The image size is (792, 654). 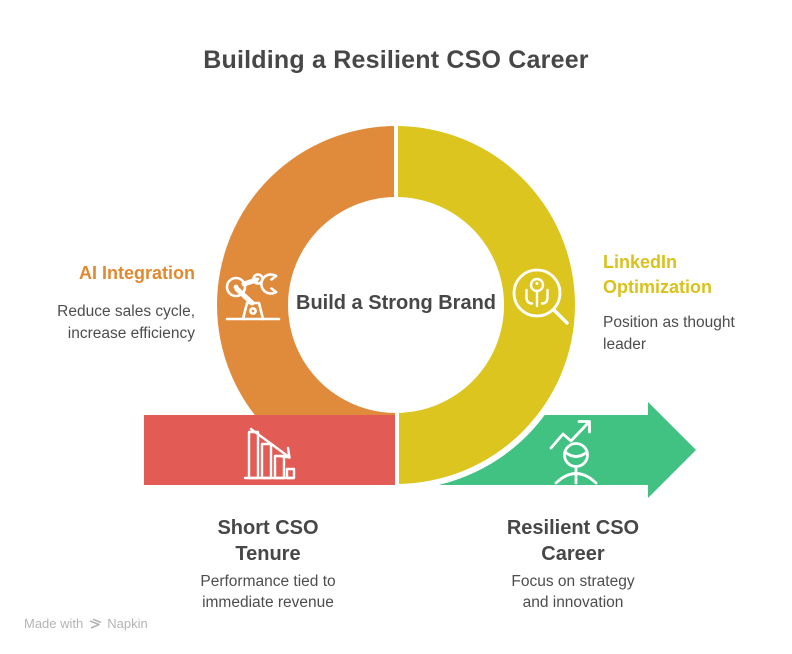 I want to click on donut-segment-linkedin, so click(x=485, y=305).